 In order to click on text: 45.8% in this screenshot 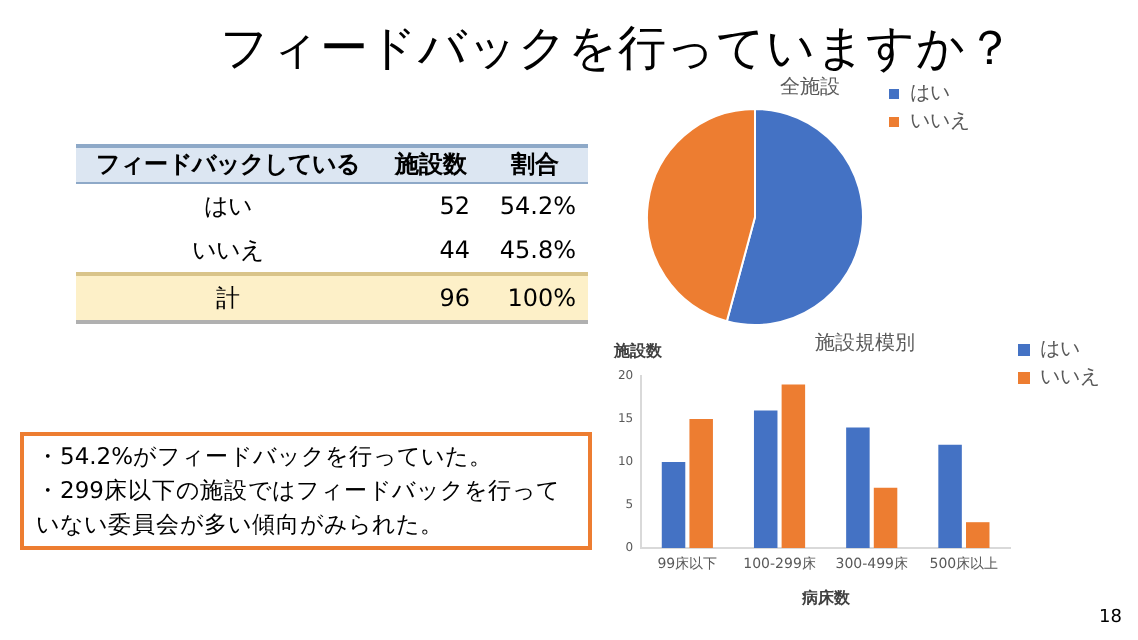, I will do `click(537, 251)`.